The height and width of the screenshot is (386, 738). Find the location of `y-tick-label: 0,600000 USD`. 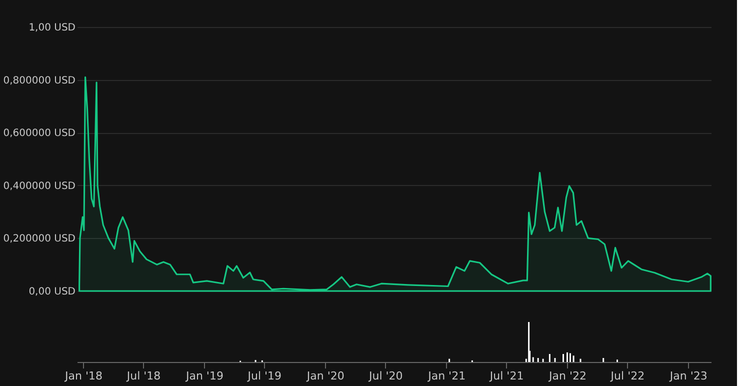

y-tick-label: 0,600000 USD is located at coordinates (39, 134).